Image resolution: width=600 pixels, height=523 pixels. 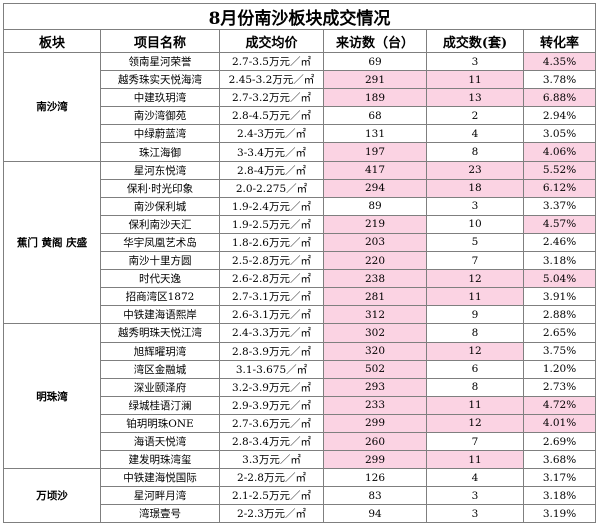 What do you see at coordinates (300, 242) in the screenshot?
I see `table-row: 华宇凤凰艺术岛 1.8-2.6万元／㎡ 203 5 2.46%` at bounding box center [300, 242].